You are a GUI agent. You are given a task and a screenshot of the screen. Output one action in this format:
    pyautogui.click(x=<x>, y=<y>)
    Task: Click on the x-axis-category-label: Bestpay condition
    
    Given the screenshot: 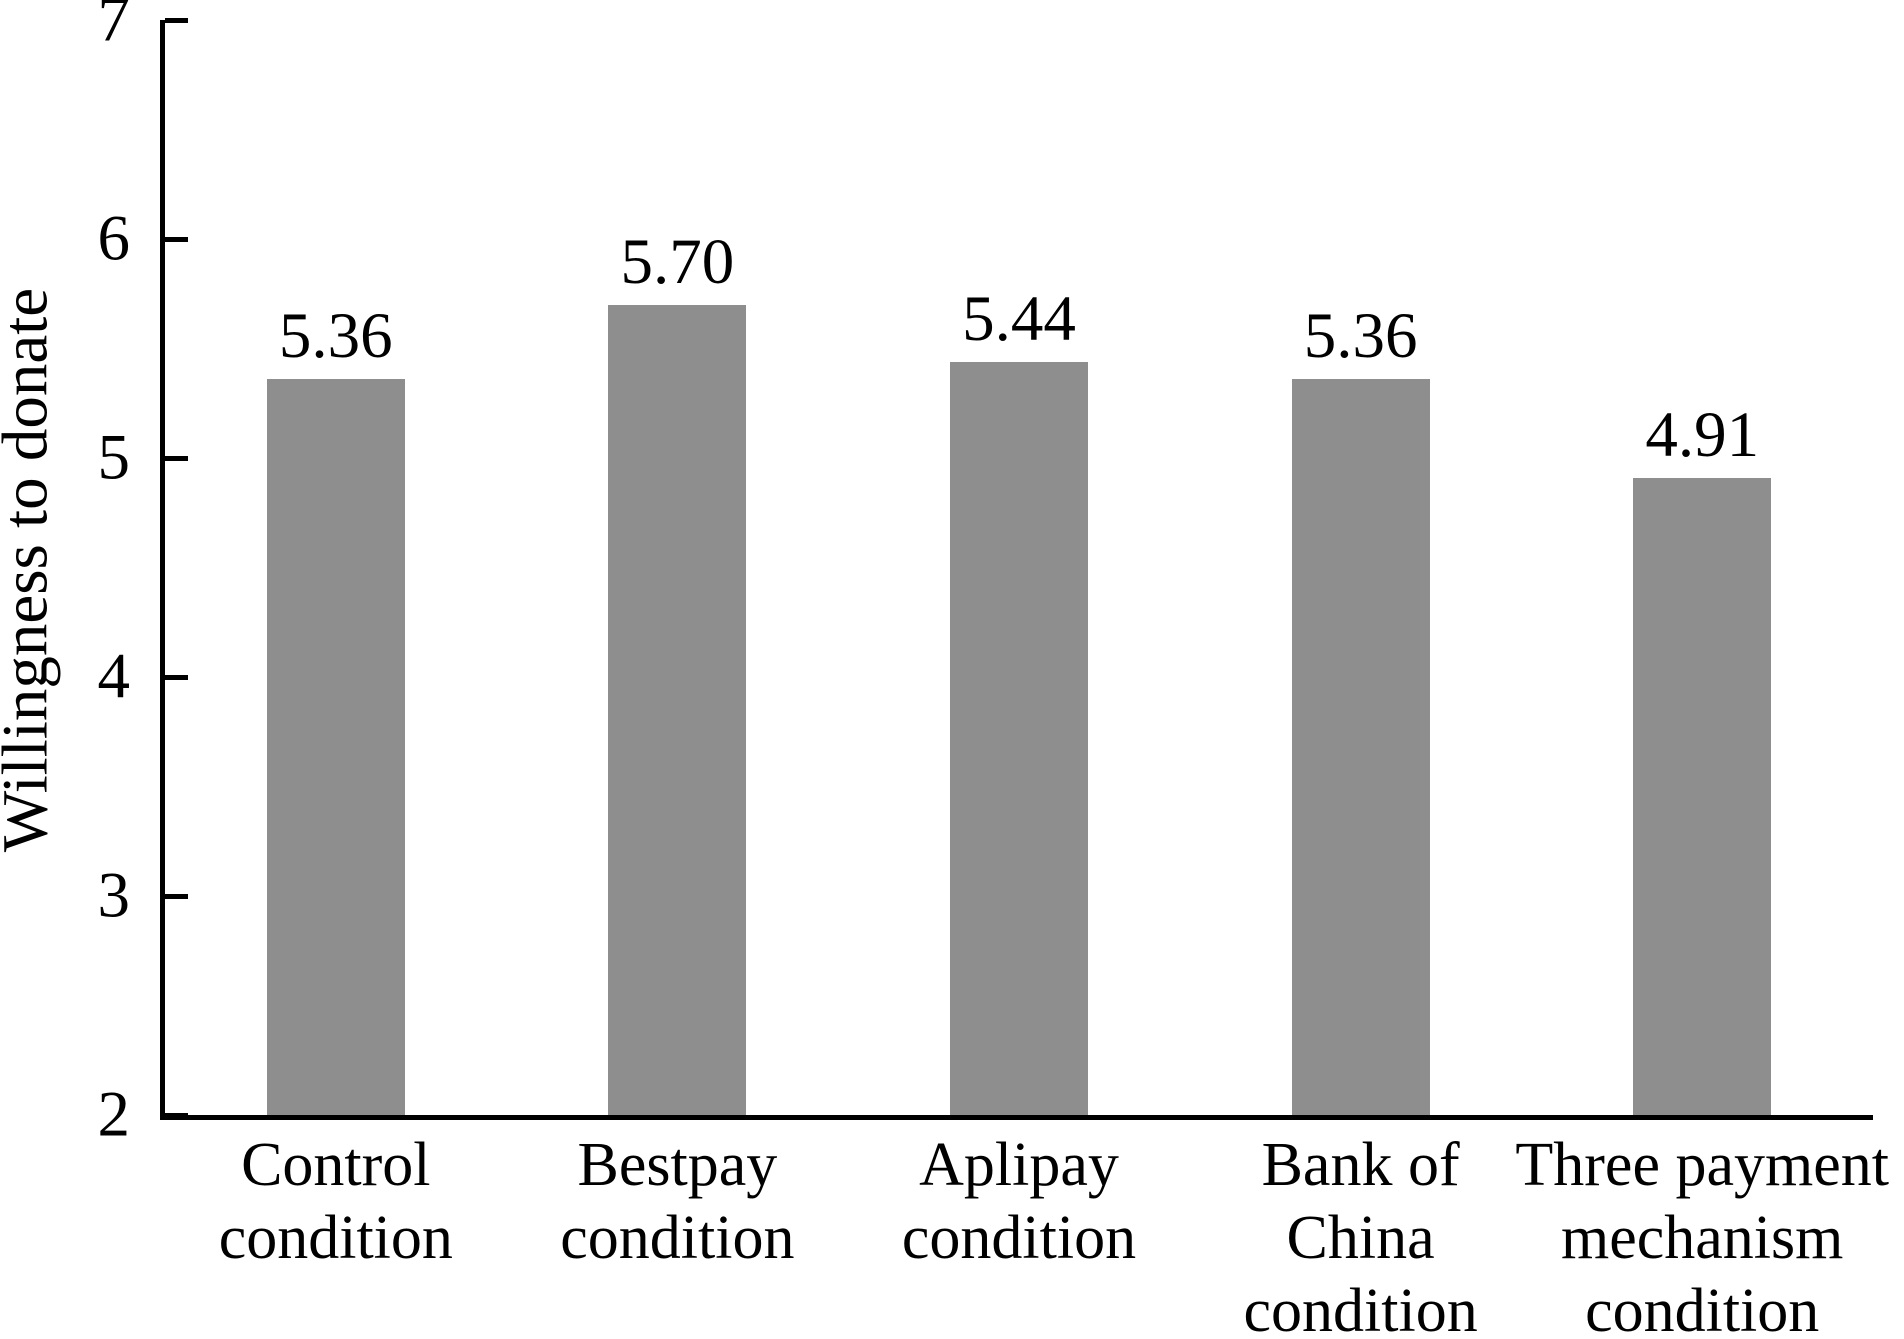 What is the action you would take?
    pyautogui.click(x=677, y=1202)
    